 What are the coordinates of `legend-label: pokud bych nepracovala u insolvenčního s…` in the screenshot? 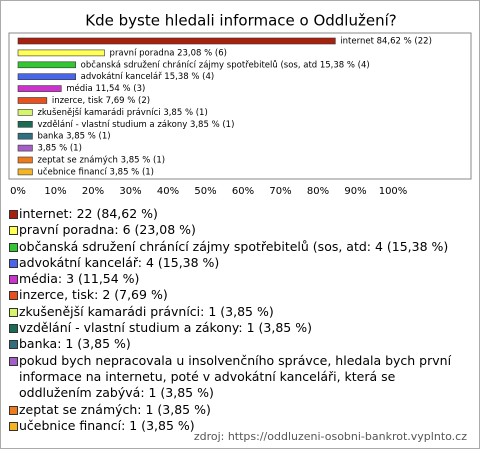 It's located at (235, 376).